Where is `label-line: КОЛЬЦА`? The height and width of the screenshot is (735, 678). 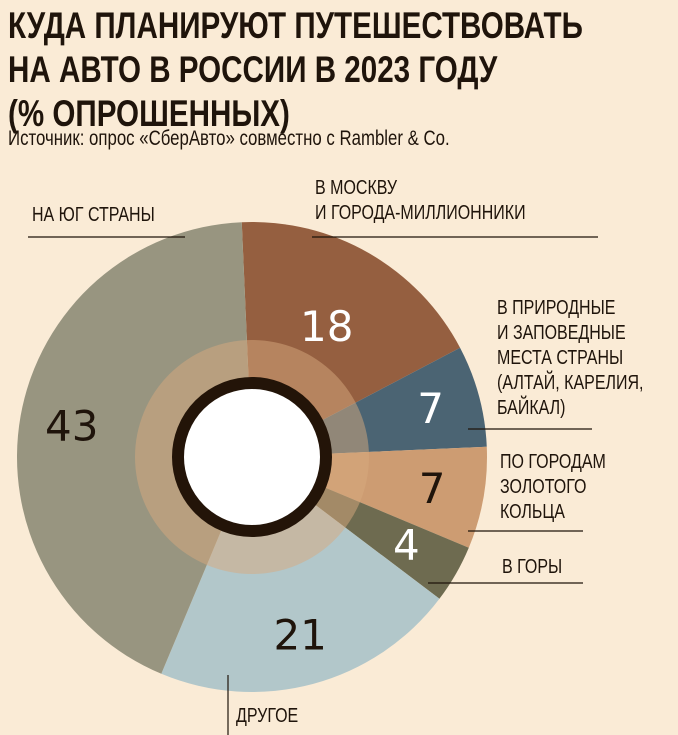
label-line: КОЛЬЦА is located at coordinates (532, 512).